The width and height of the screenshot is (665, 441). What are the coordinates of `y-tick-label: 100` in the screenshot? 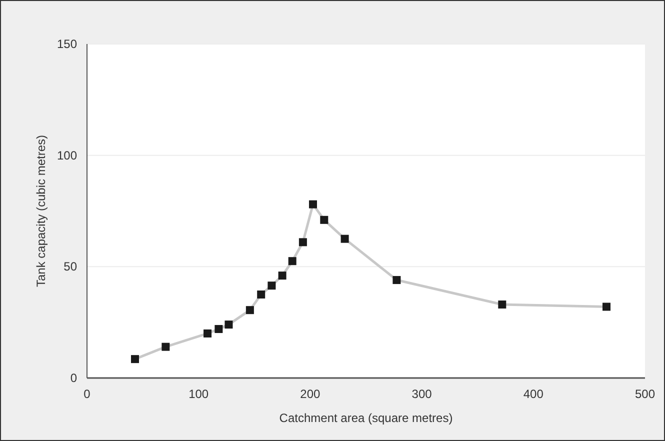 It's located at (67, 155).